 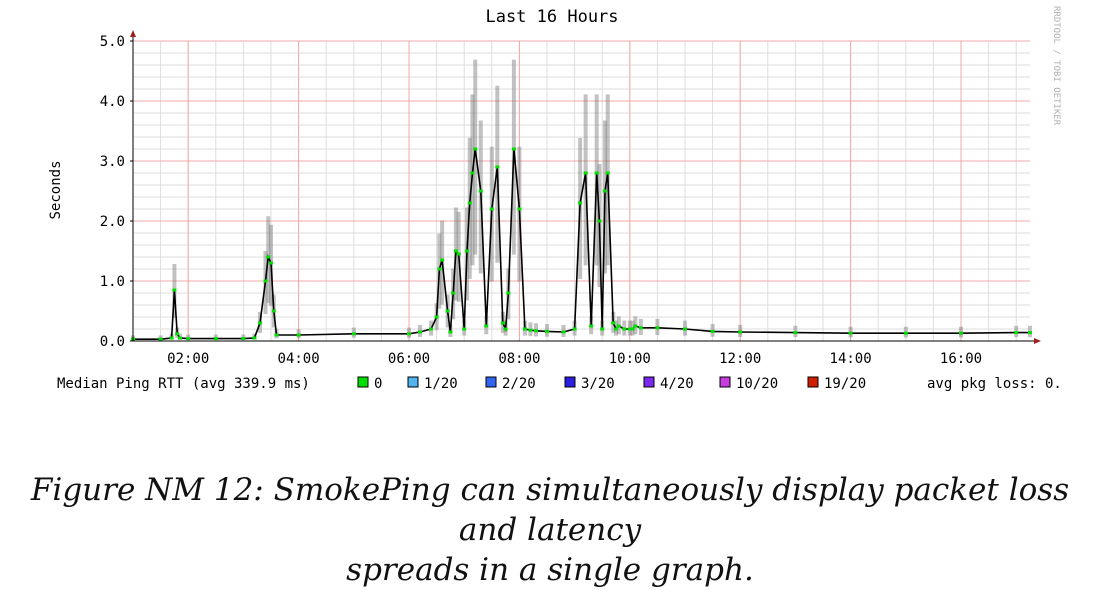 I want to click on y-tick-label: 2.0, so click(x=112, y=222).